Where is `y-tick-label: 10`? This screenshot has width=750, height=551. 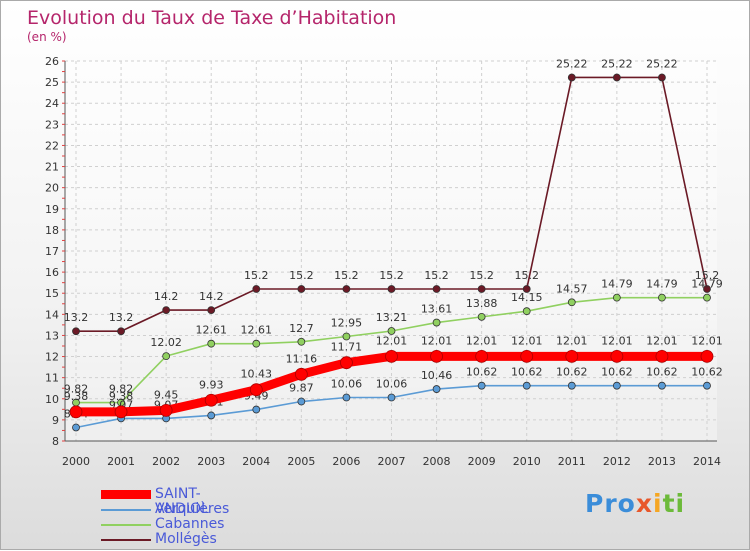 y-tick-label: 10 is located at coordinates (52, 399).